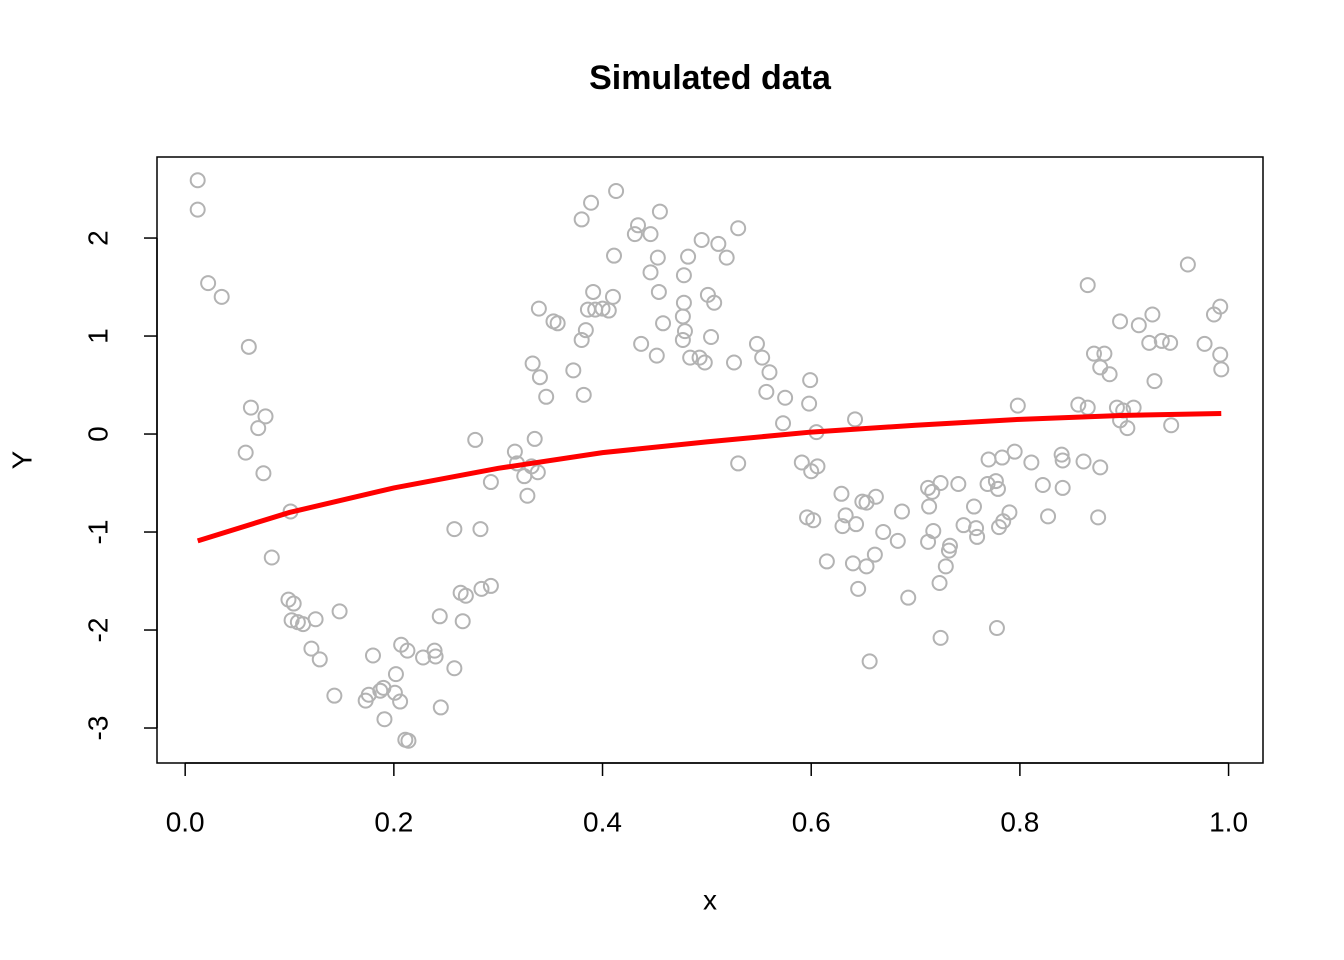 The height and width of the screenshot is (960, 1344). What do you see at coordinates (1228, 821) in the screenshot?
I see `x-tick-label: 1.0` at bounding box center [1228, 821].